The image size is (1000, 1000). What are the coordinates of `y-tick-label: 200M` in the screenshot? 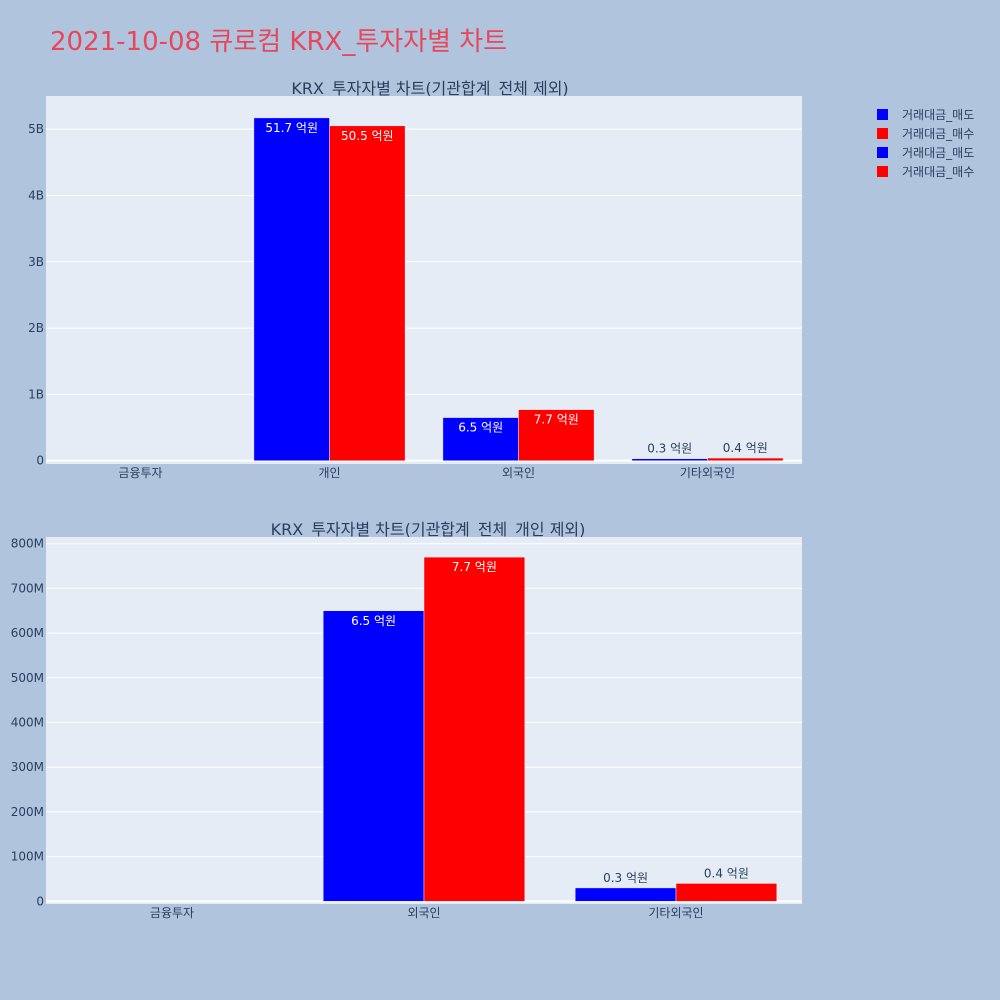 It's located at (27, 812).